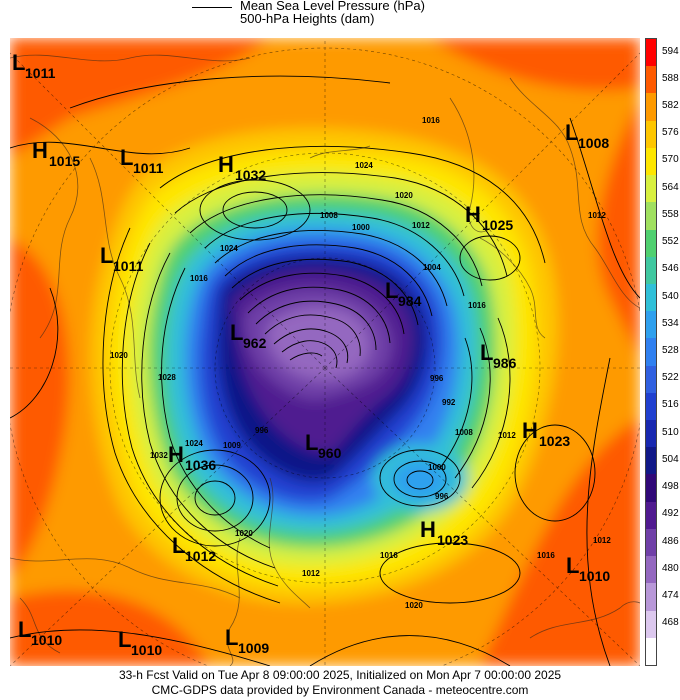  Describe the element at coordinates (255, 343) in the screenshot. I see `pressure-centre-value: 962` at that location.